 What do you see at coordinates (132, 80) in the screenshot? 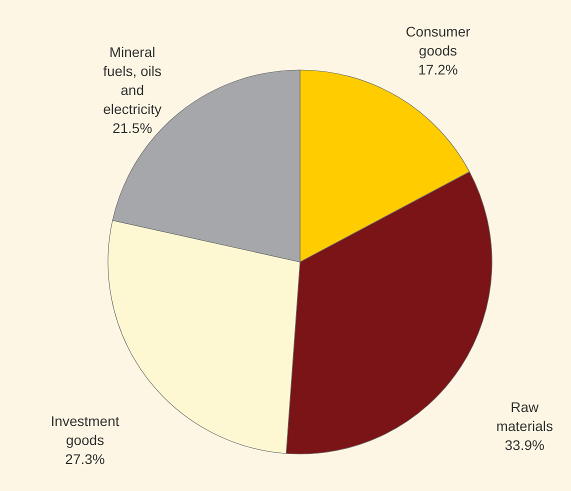
I see `slice-label: Mineral fuels, oils and electricity` at bounding box center [132, 80].